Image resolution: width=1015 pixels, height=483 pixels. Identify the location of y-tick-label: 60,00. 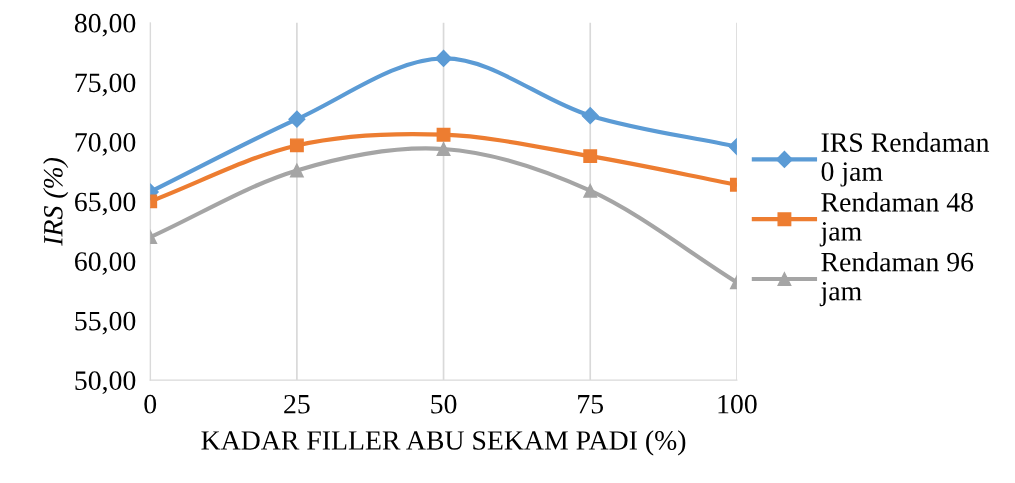
(105, 263).